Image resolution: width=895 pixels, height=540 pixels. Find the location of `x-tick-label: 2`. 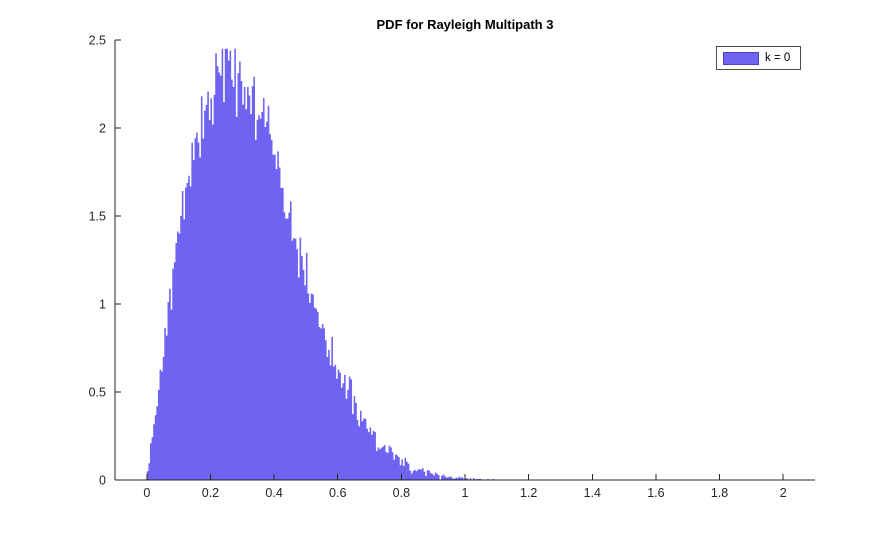

x-tick-label: 2 is located at coordinates (783, 493).